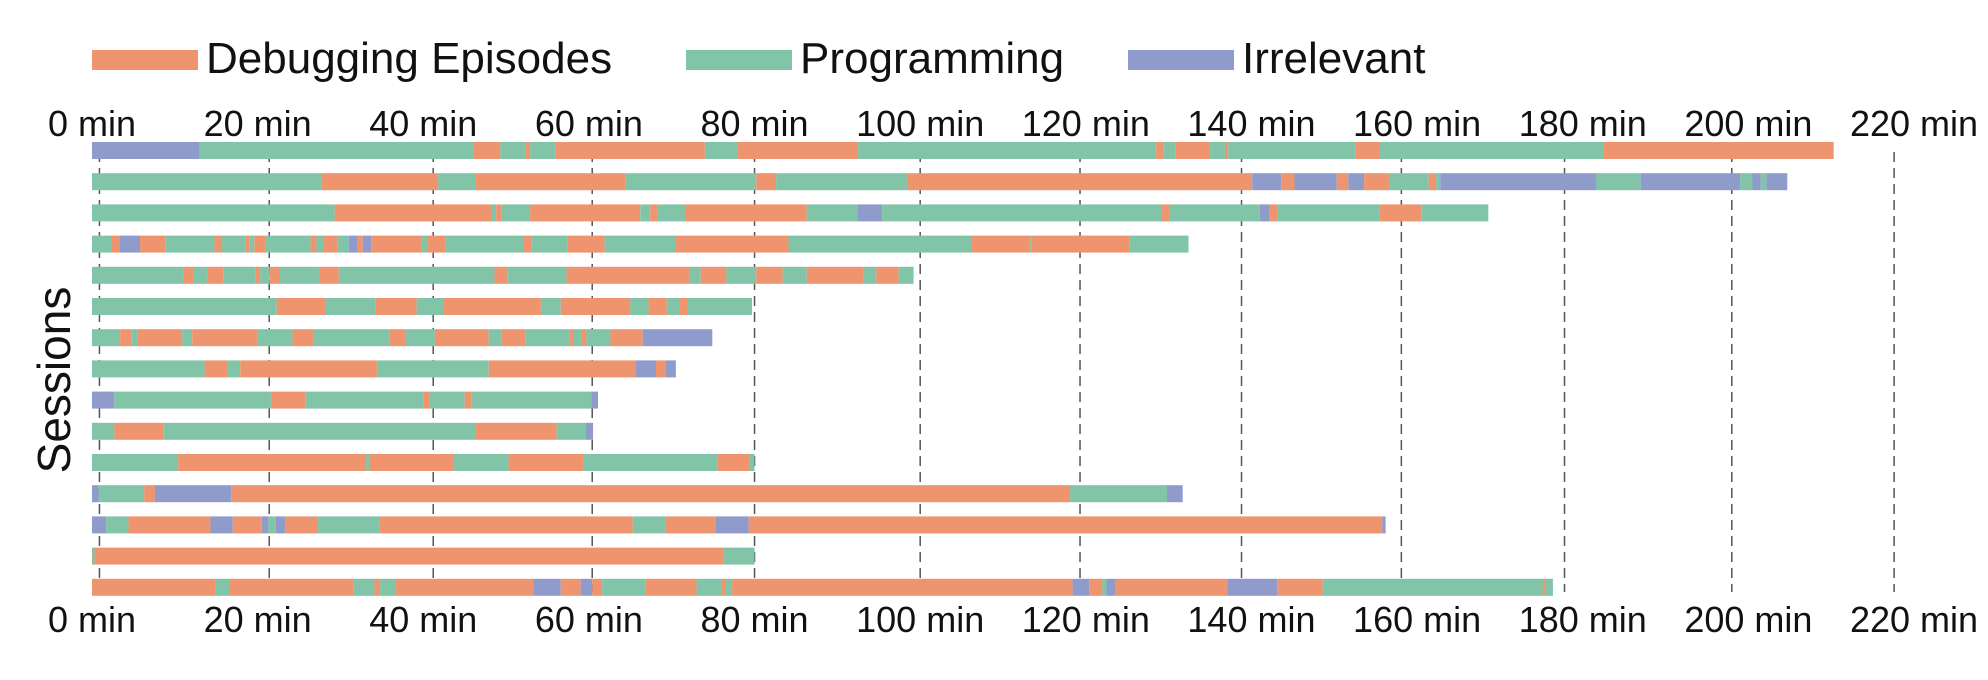 The height and width of the screenshot is (680, 1988). Describe the element at coordinates (1583, 619) in the screenshot. I see `bottom-tick-9: 180 min` at that location.